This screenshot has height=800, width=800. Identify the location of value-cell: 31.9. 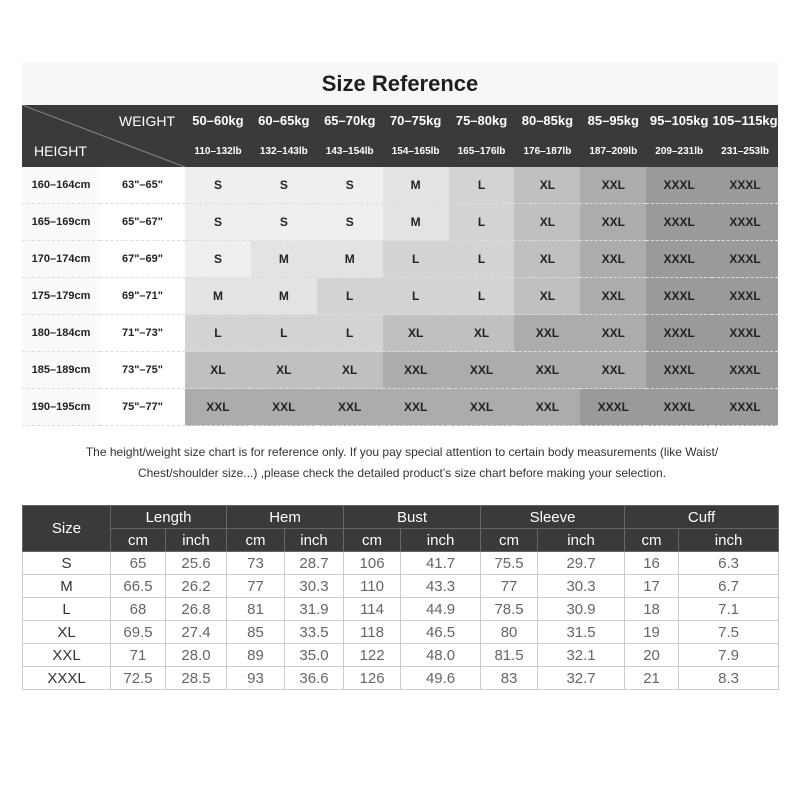
(314, 609).